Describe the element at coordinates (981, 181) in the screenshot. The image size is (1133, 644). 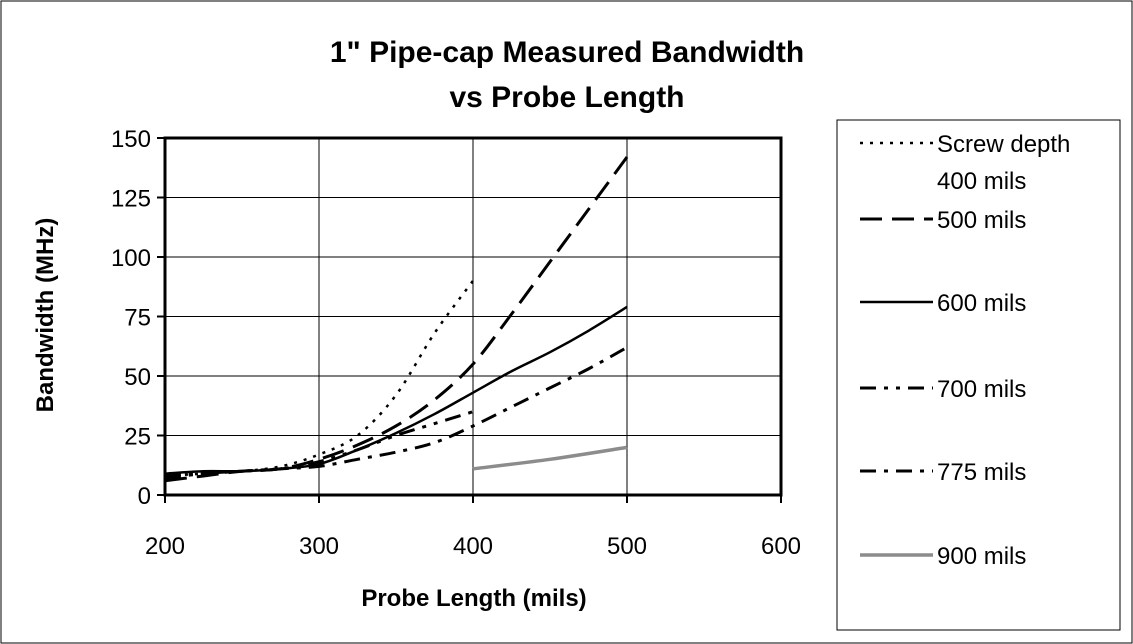
I see `legend-label: 400 mils` at that location.